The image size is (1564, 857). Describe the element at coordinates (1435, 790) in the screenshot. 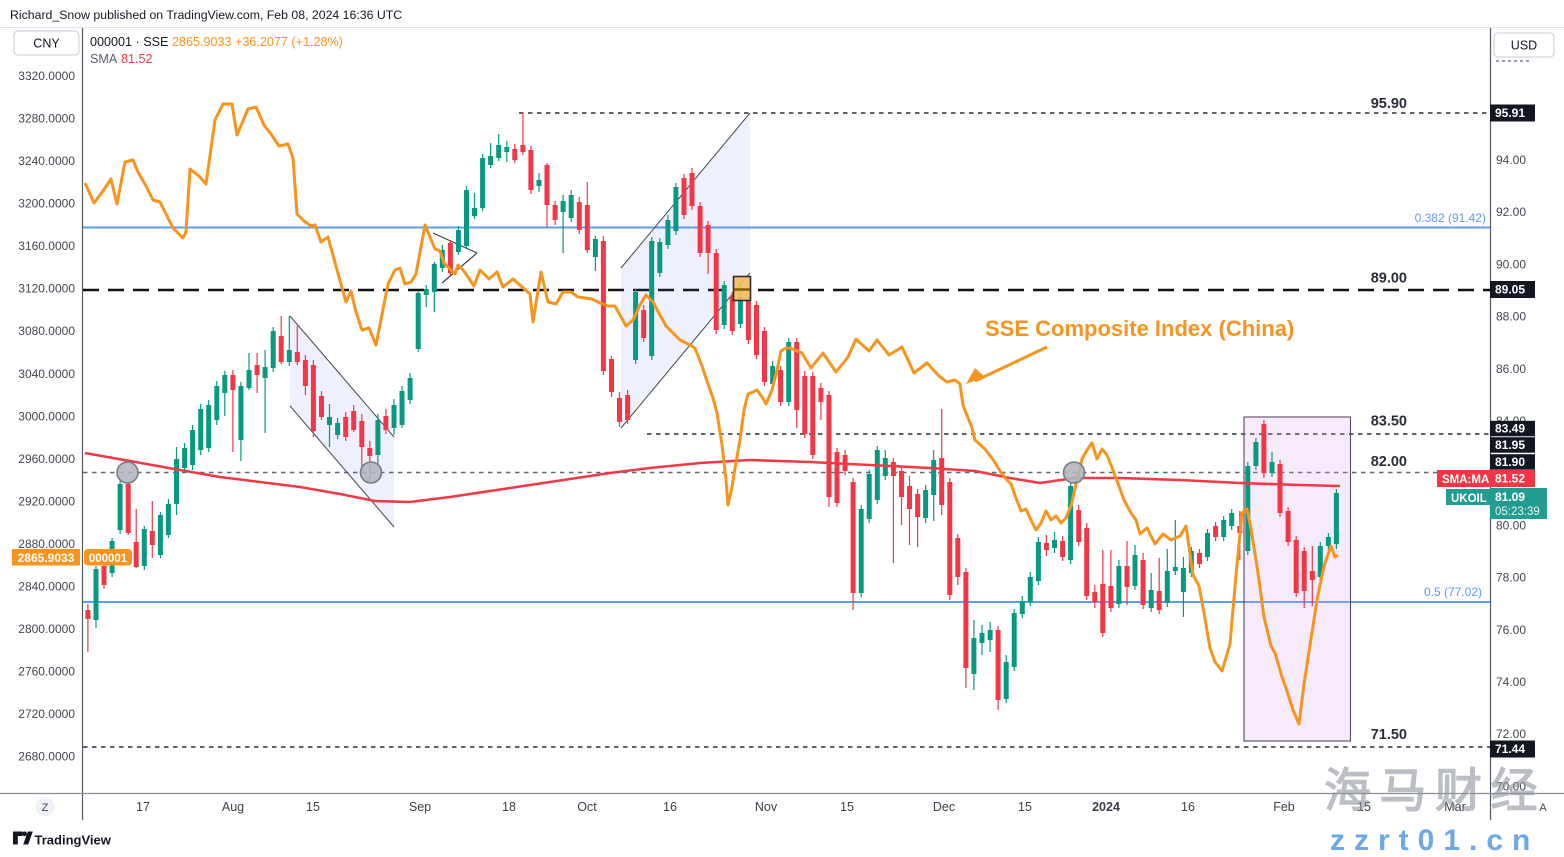

I see `svg-text: 海马财经` at that location.